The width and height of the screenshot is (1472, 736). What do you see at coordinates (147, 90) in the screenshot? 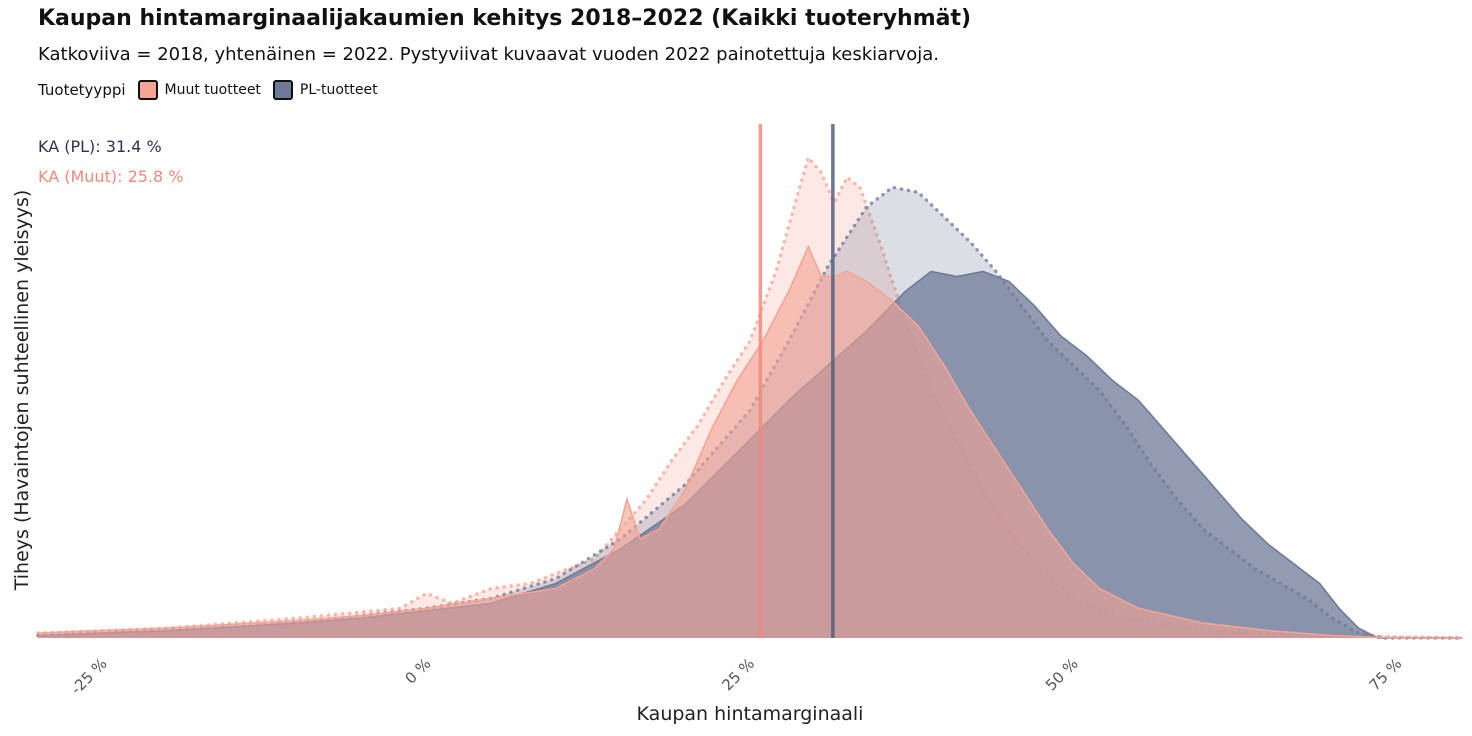
I see `legend-key-muut` at bounding box center [147, 90].